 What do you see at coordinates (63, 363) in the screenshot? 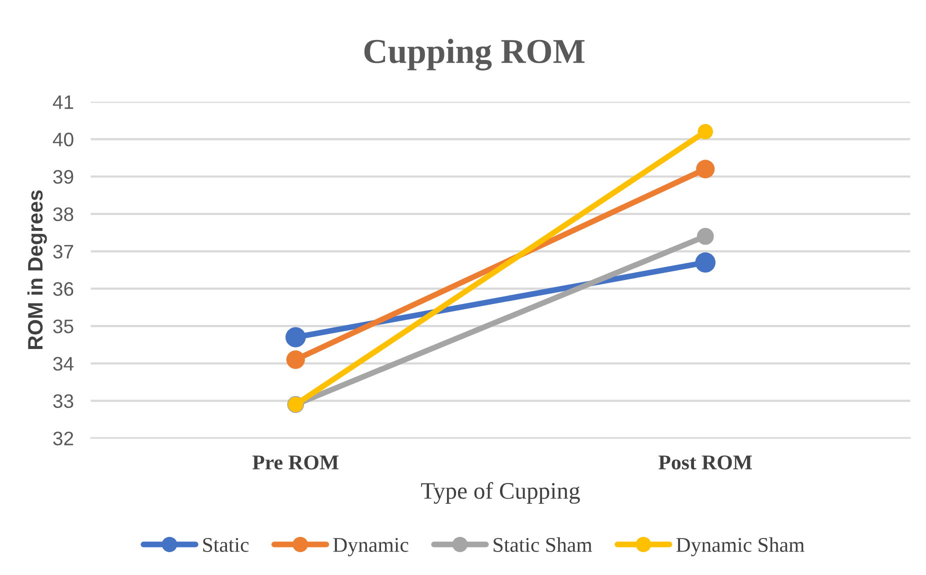
I see `y-tick-label: 34` at bounding box center [63, 363].